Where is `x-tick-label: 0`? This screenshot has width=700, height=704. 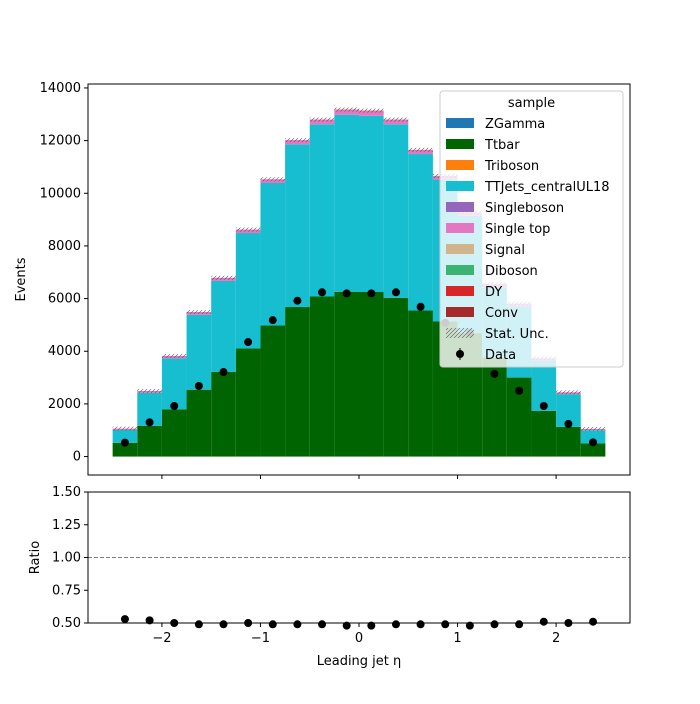
x-tick-label: 0 is located at coordinates (359, 638).